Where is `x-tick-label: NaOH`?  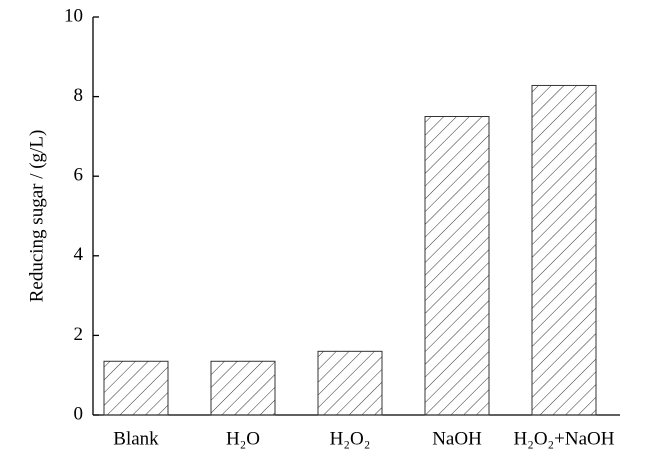
x-tick-label: NaOH is located at coordinates (457, 438).